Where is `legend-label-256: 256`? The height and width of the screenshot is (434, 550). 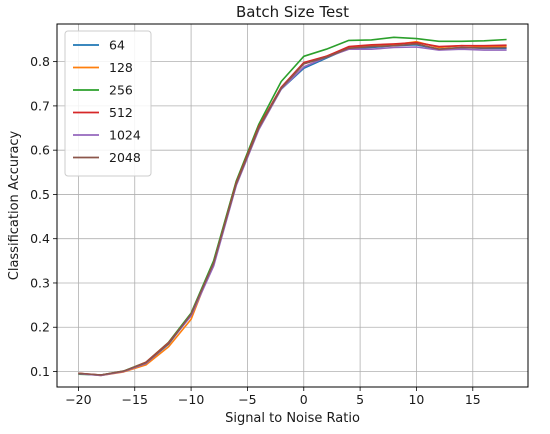 legend-label-256: 256 is located at coordinates (121, 90).